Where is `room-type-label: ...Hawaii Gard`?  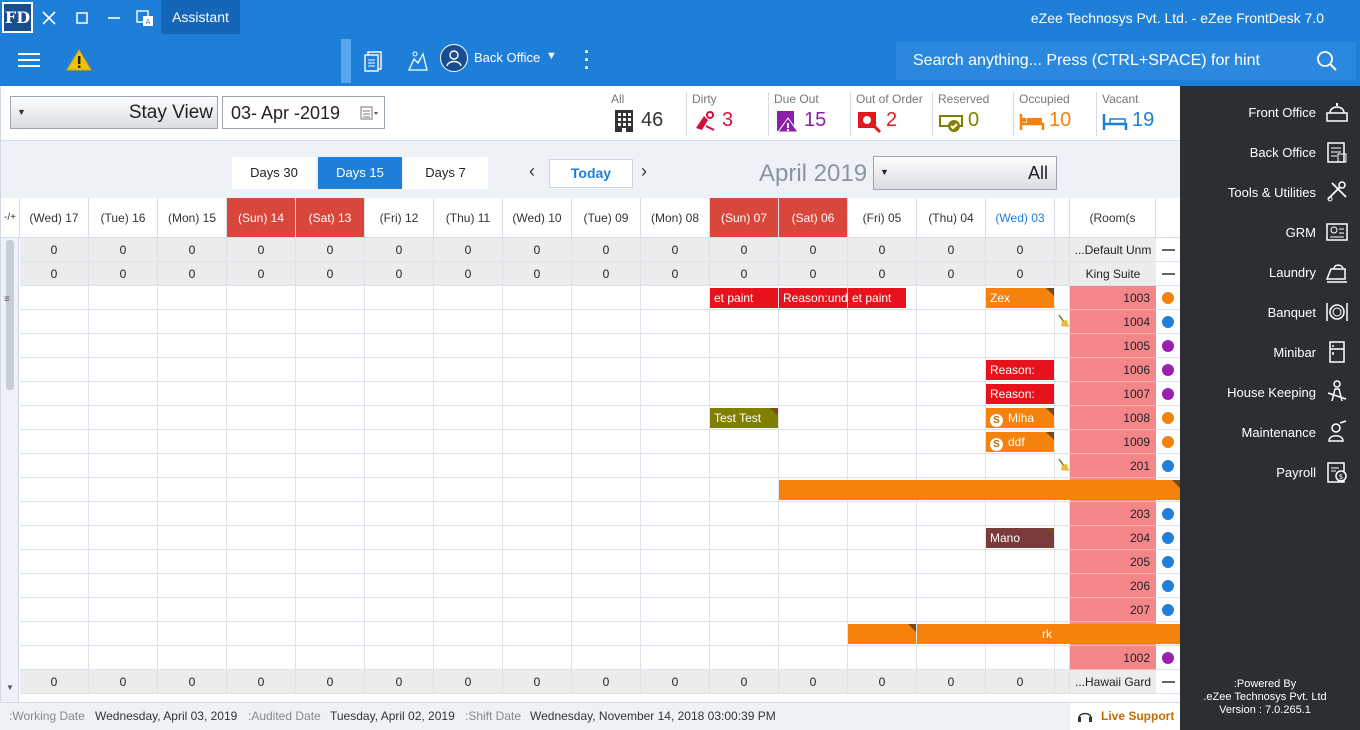
room-type-label: ...Hawaii Gard is located at coordinates (1113, 682).